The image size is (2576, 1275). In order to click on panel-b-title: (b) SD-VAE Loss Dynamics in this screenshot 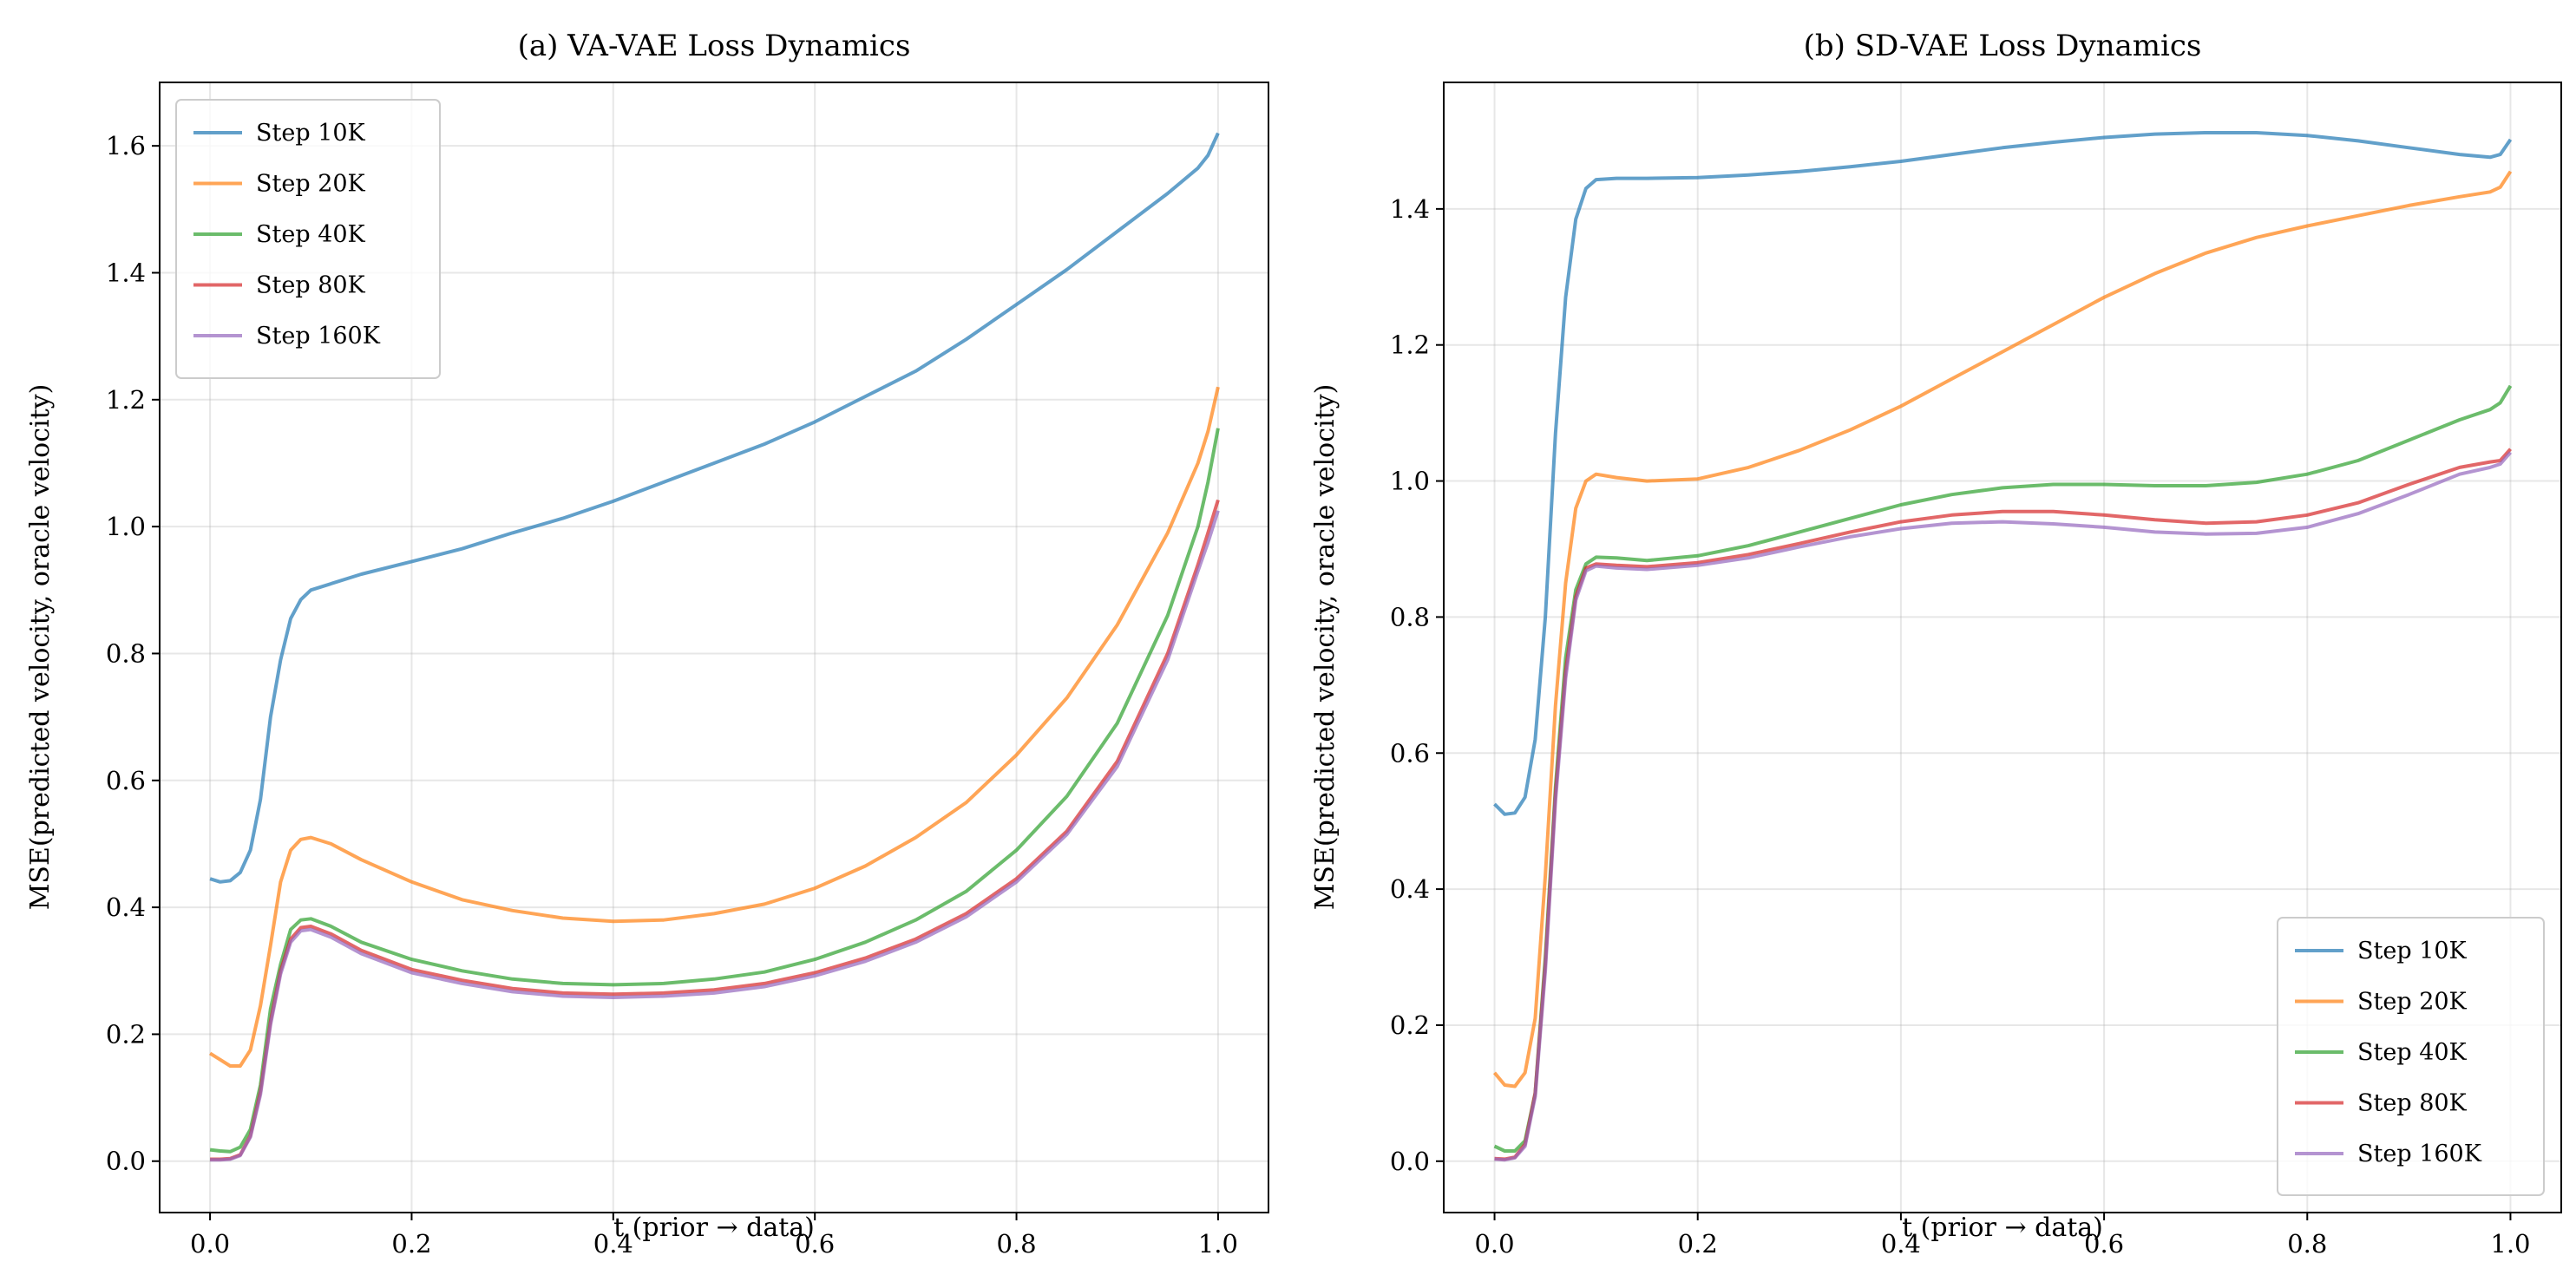, I will do `click(2003, 46)`.